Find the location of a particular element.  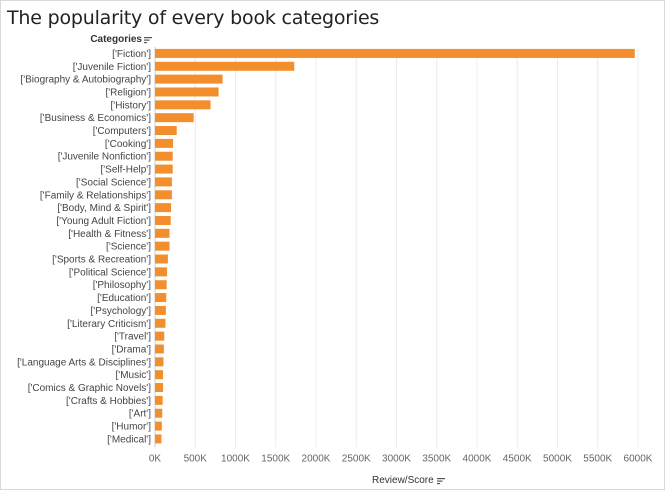

category-label: ['Computers'] is located at coordinates (122, 131).